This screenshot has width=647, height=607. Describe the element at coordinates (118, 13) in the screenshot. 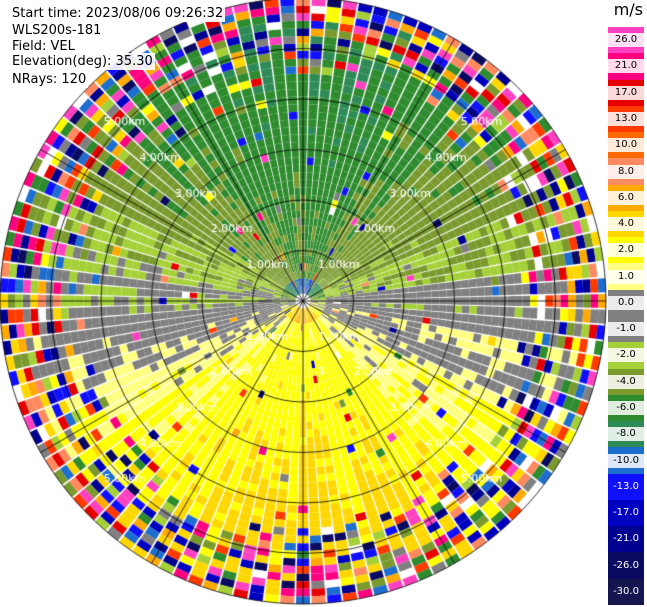

I see `start-time-label: Start time: 2023/08/06 09:26:32` at that location.